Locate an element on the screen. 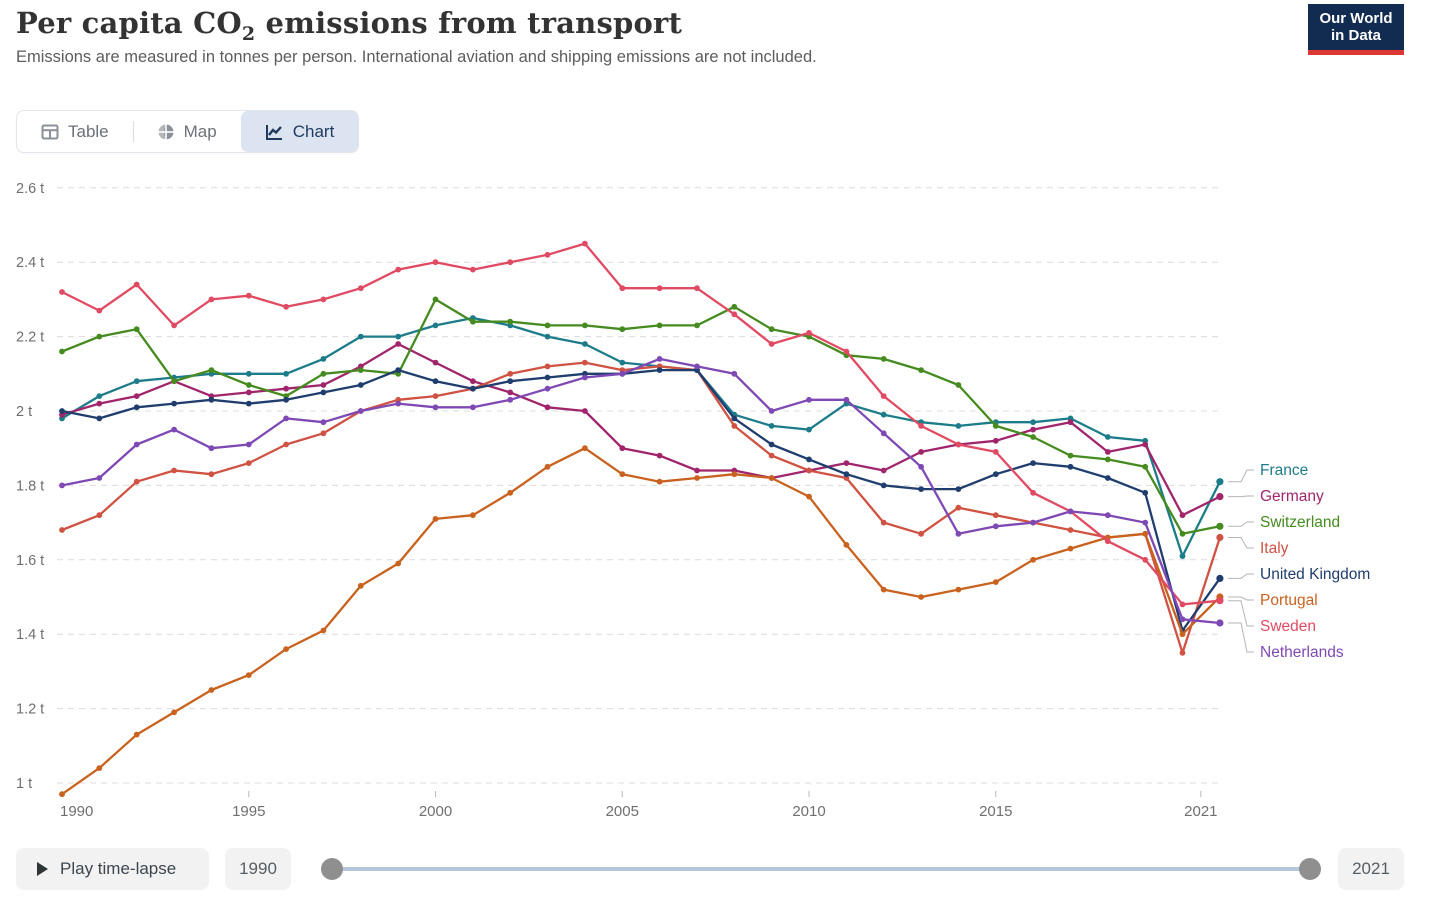 This screenshot has width=1434, height=912. view-tabs: Table Map Chart is located at coordinates (188, 131).